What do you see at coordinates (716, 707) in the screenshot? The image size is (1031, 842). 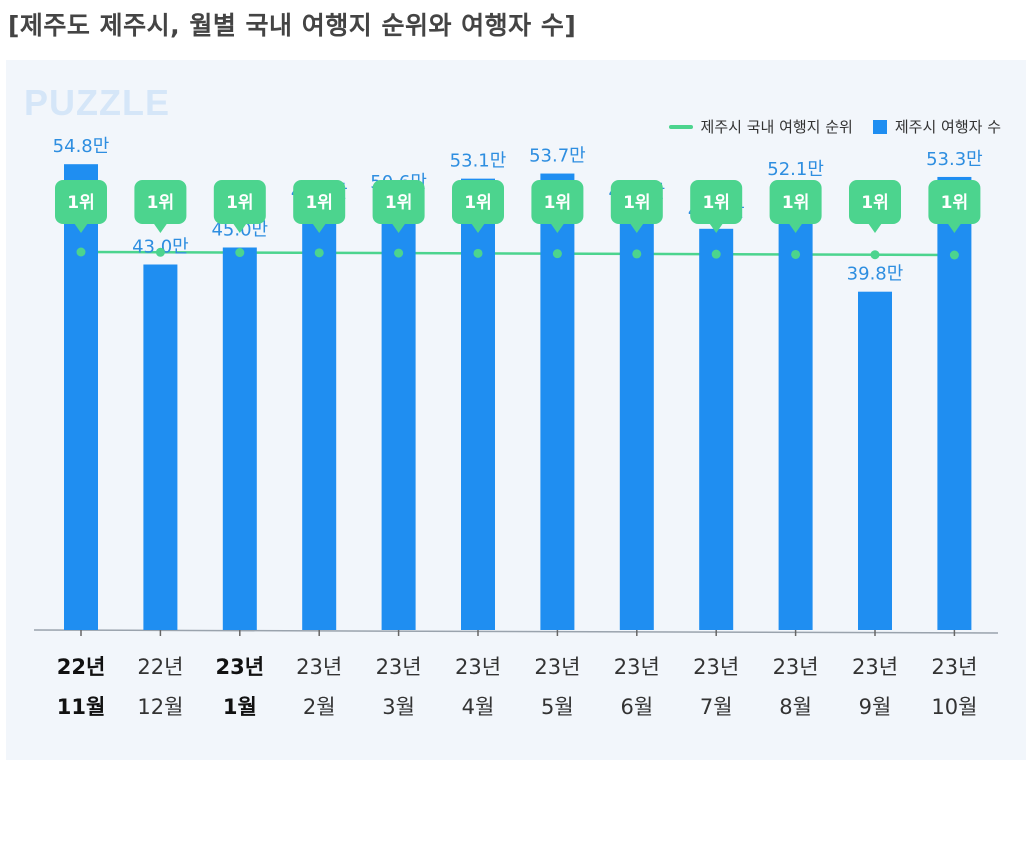 I see `x-tick-label-month: 7월` at bounding box center [716, 707].